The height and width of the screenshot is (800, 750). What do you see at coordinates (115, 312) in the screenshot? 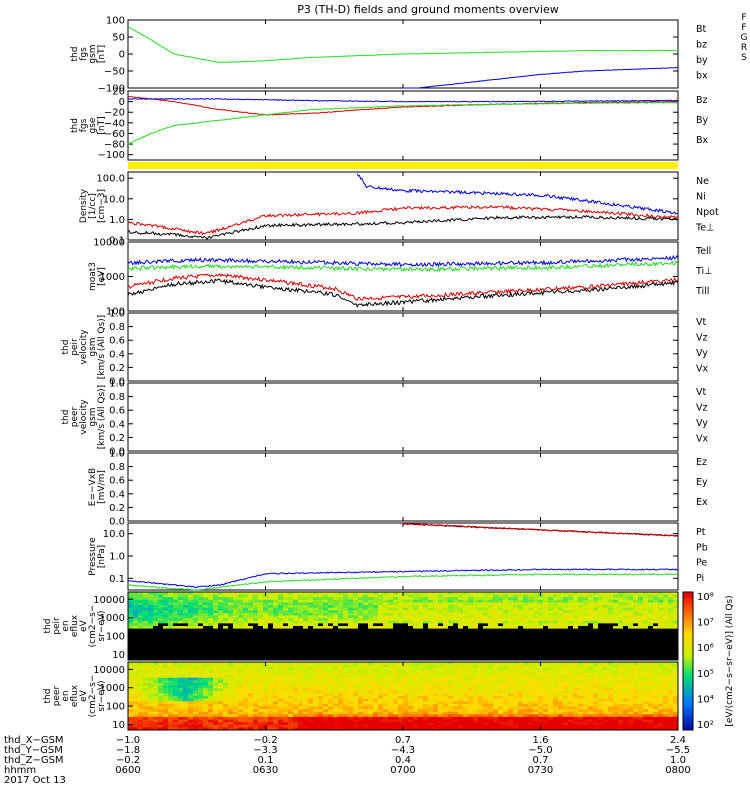
I see `temperature-ytick-label: 100` at bounding box center [115, 312].